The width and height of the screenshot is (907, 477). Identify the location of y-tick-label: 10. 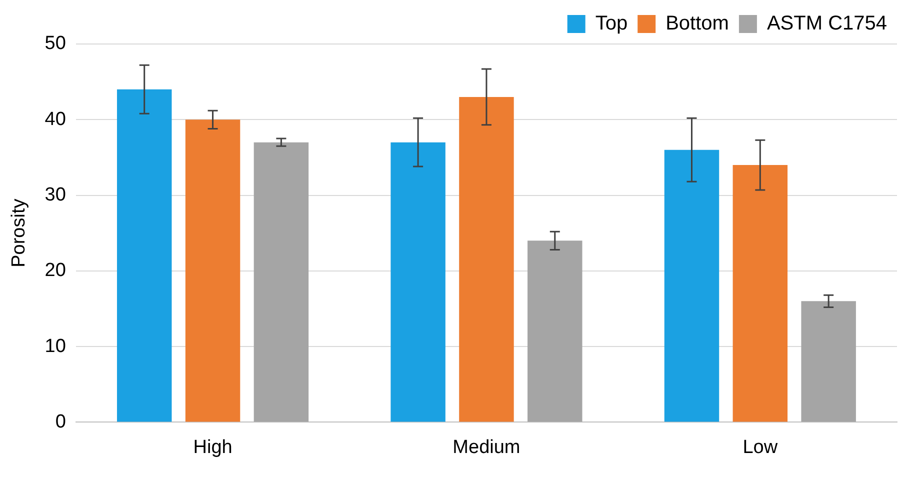
(55, 346).